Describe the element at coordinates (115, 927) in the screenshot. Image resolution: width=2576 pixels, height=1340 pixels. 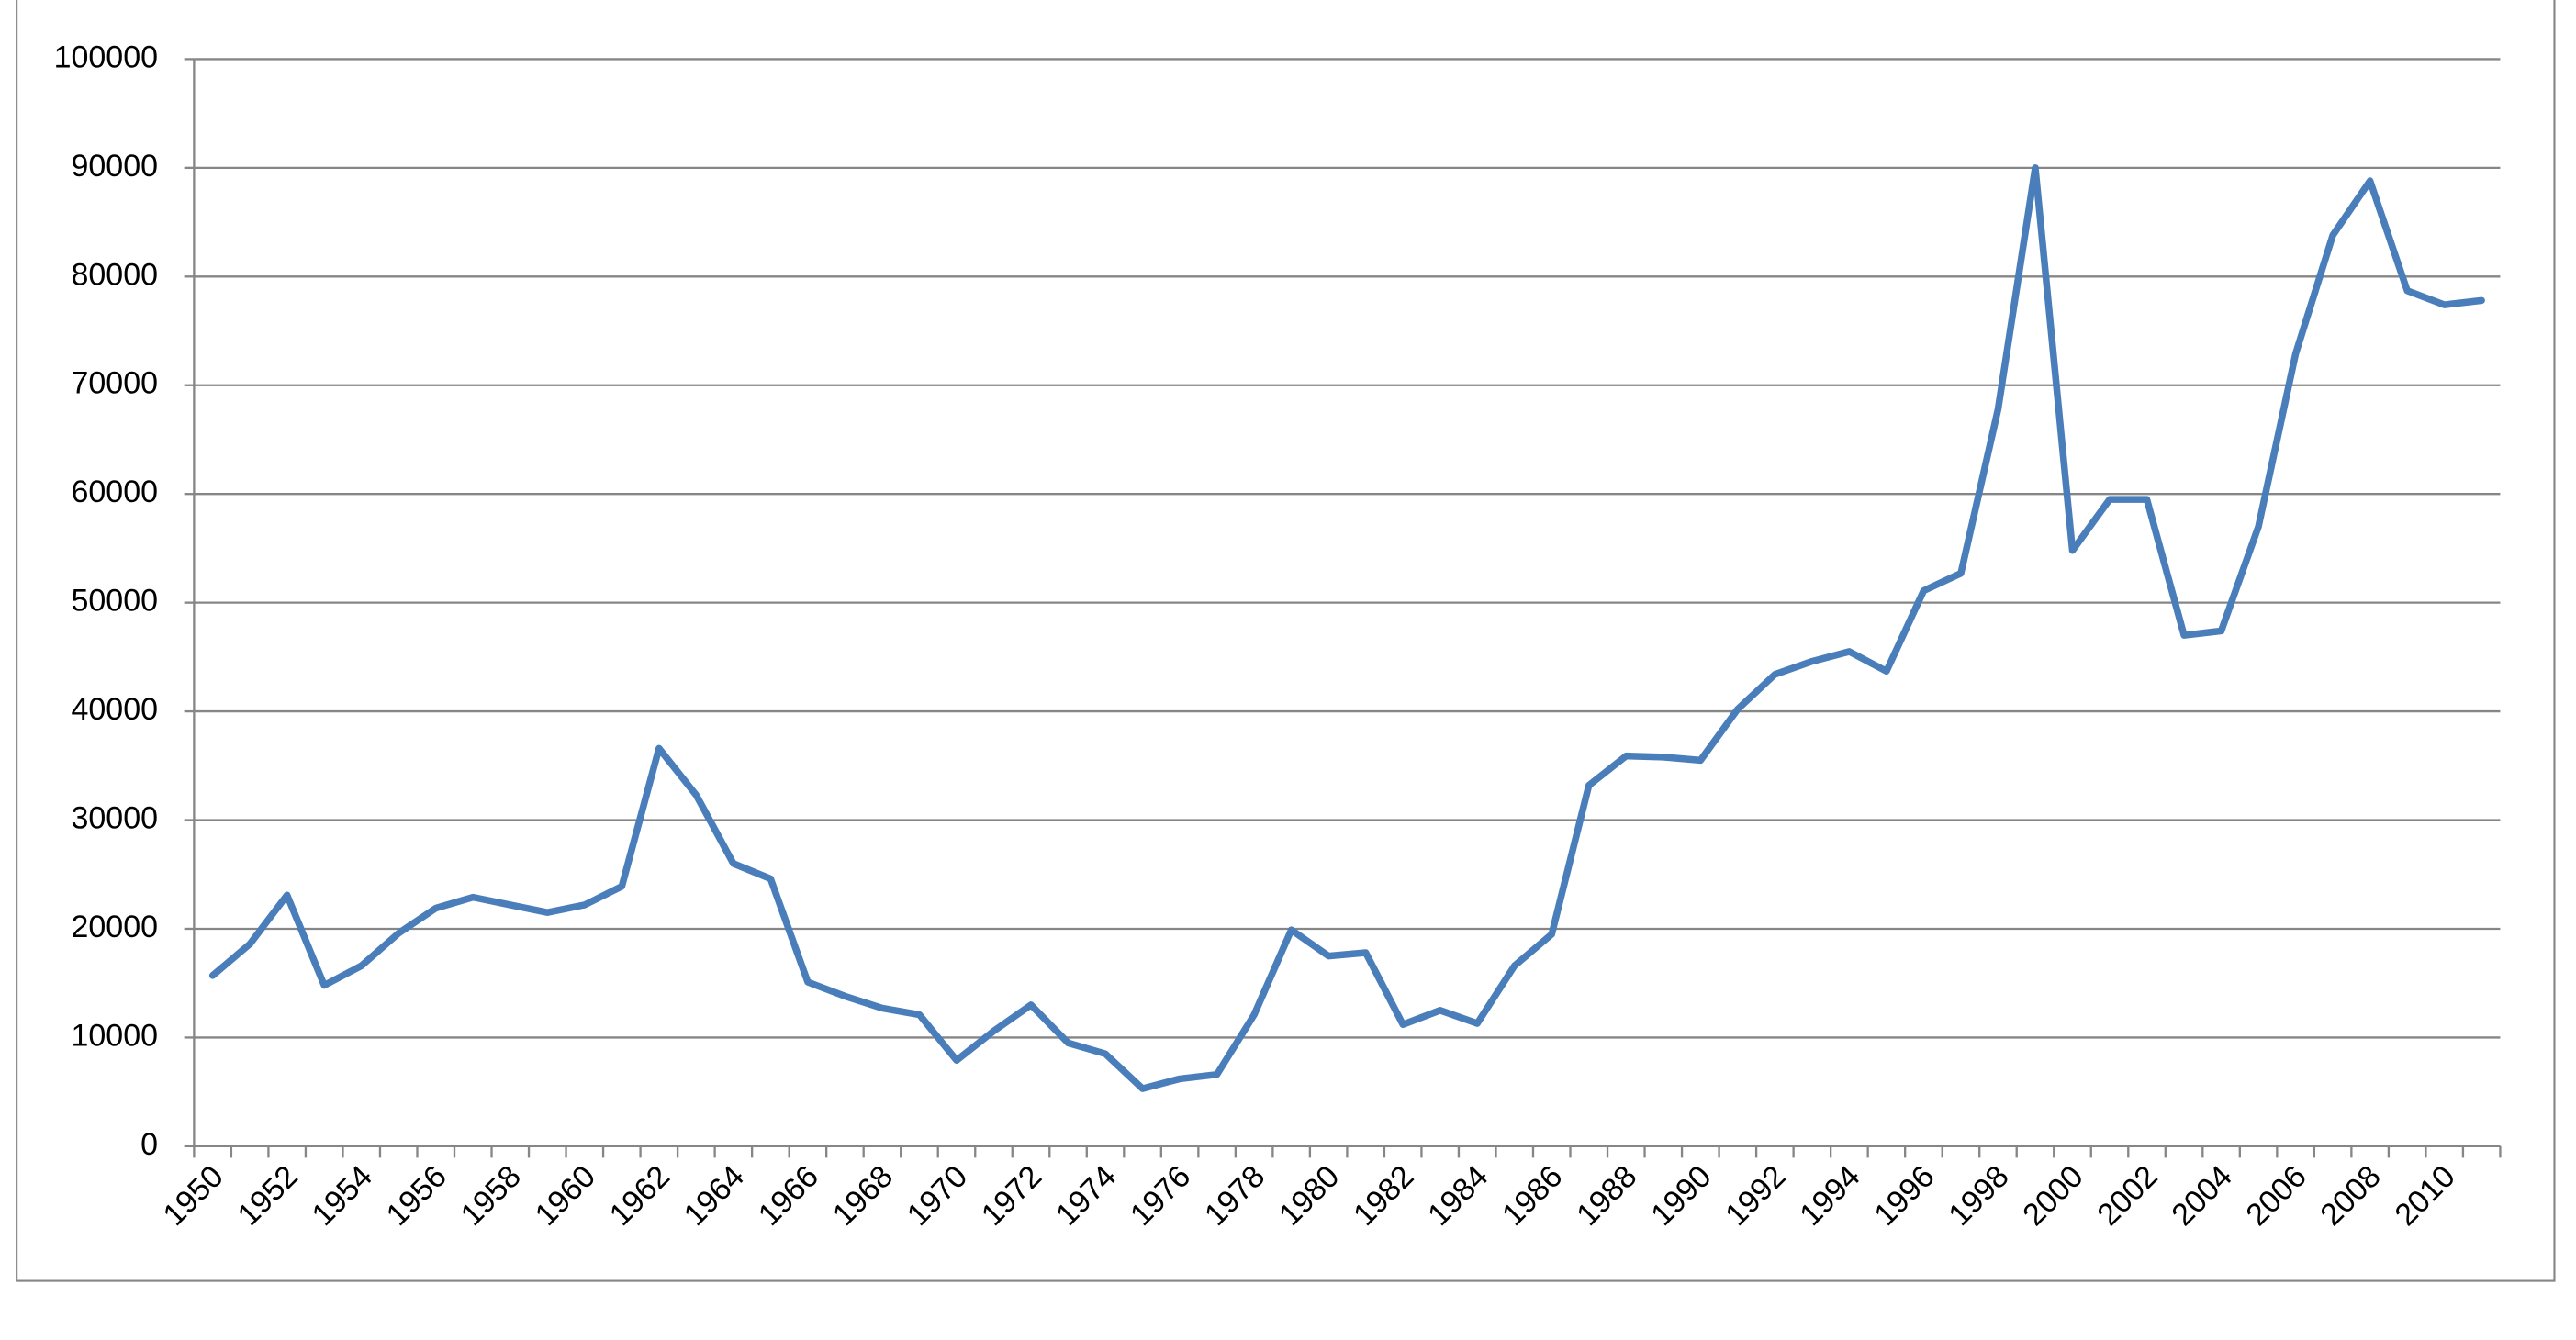
I see `y-tick-label: 20000` at that location.